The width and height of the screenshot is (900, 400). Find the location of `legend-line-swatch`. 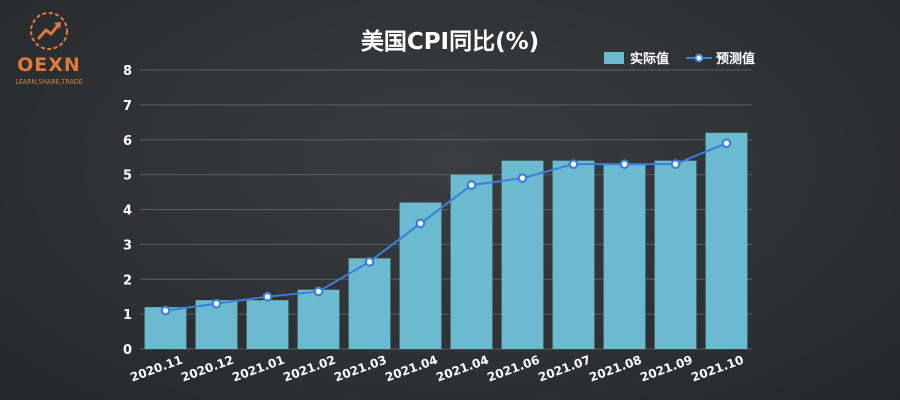

legend-line-swatch is located at coordinates (699, 58).